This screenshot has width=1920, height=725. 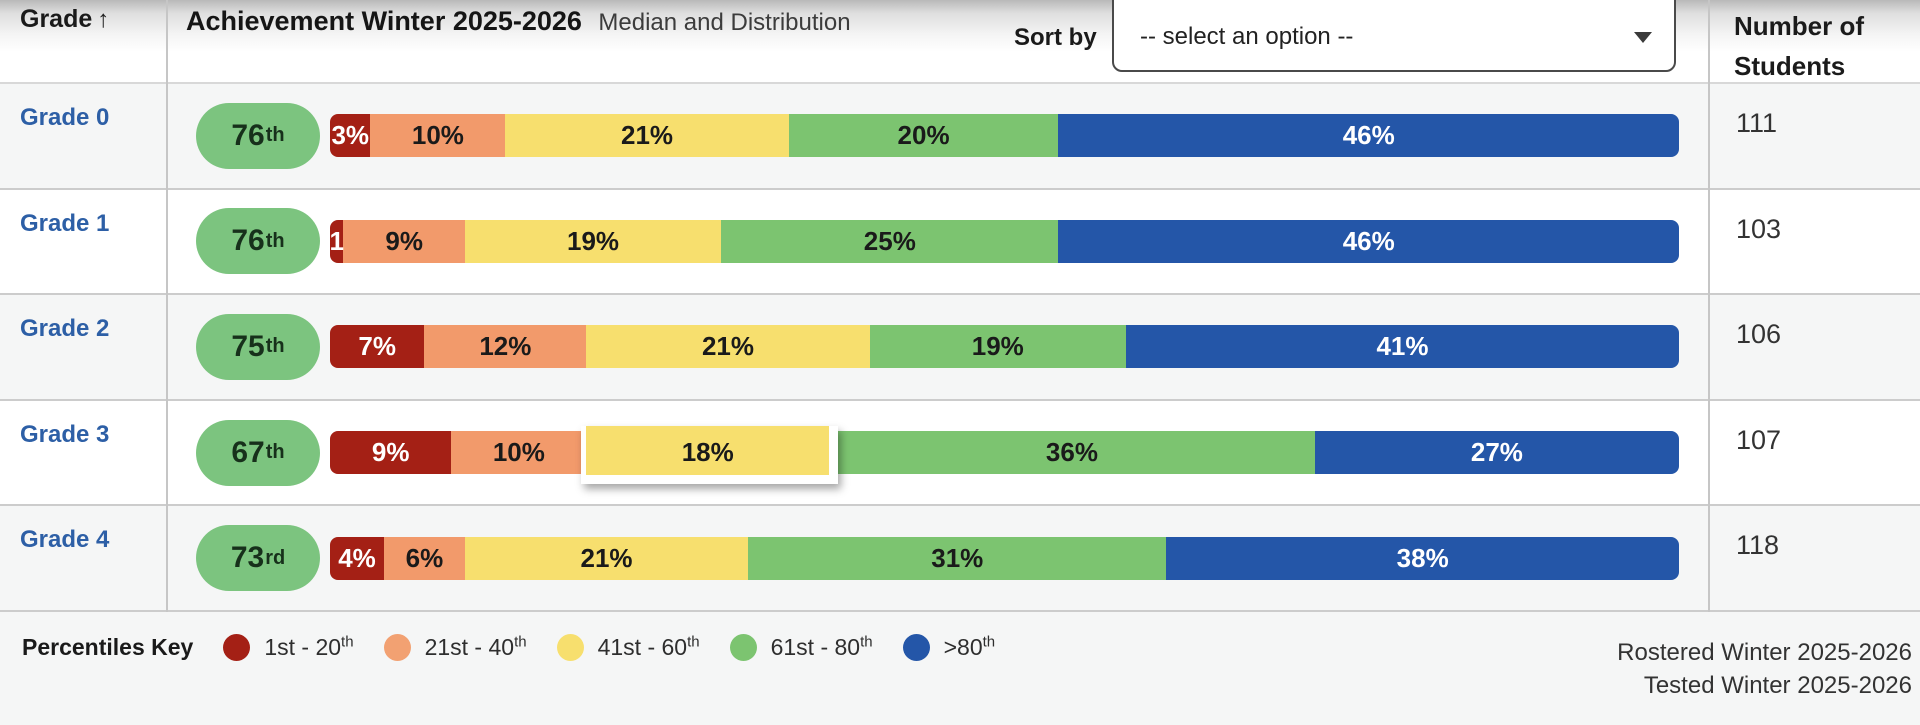 I want to click on bar-segment-orange: 12%, so click(x=505, y=347).